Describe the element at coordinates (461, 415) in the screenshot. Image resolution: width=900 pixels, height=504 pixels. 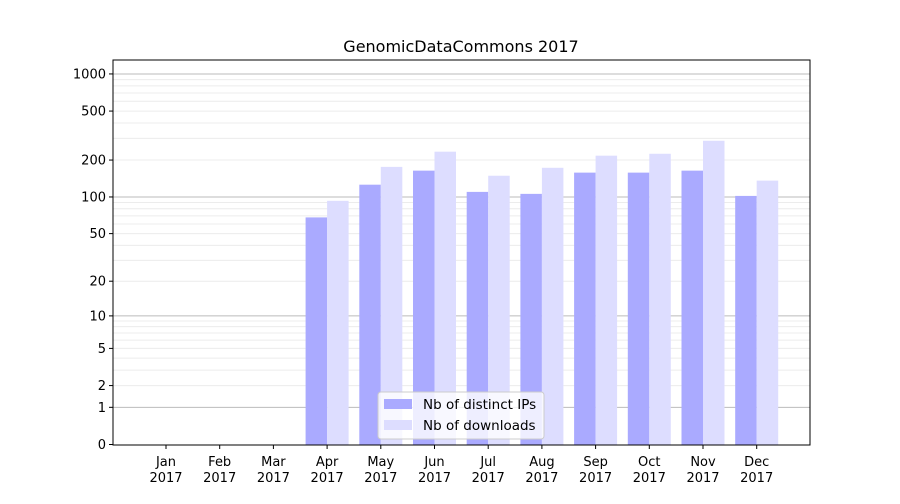
I see `legend: Nb of distinct IPs Nb of downloads` at that location.